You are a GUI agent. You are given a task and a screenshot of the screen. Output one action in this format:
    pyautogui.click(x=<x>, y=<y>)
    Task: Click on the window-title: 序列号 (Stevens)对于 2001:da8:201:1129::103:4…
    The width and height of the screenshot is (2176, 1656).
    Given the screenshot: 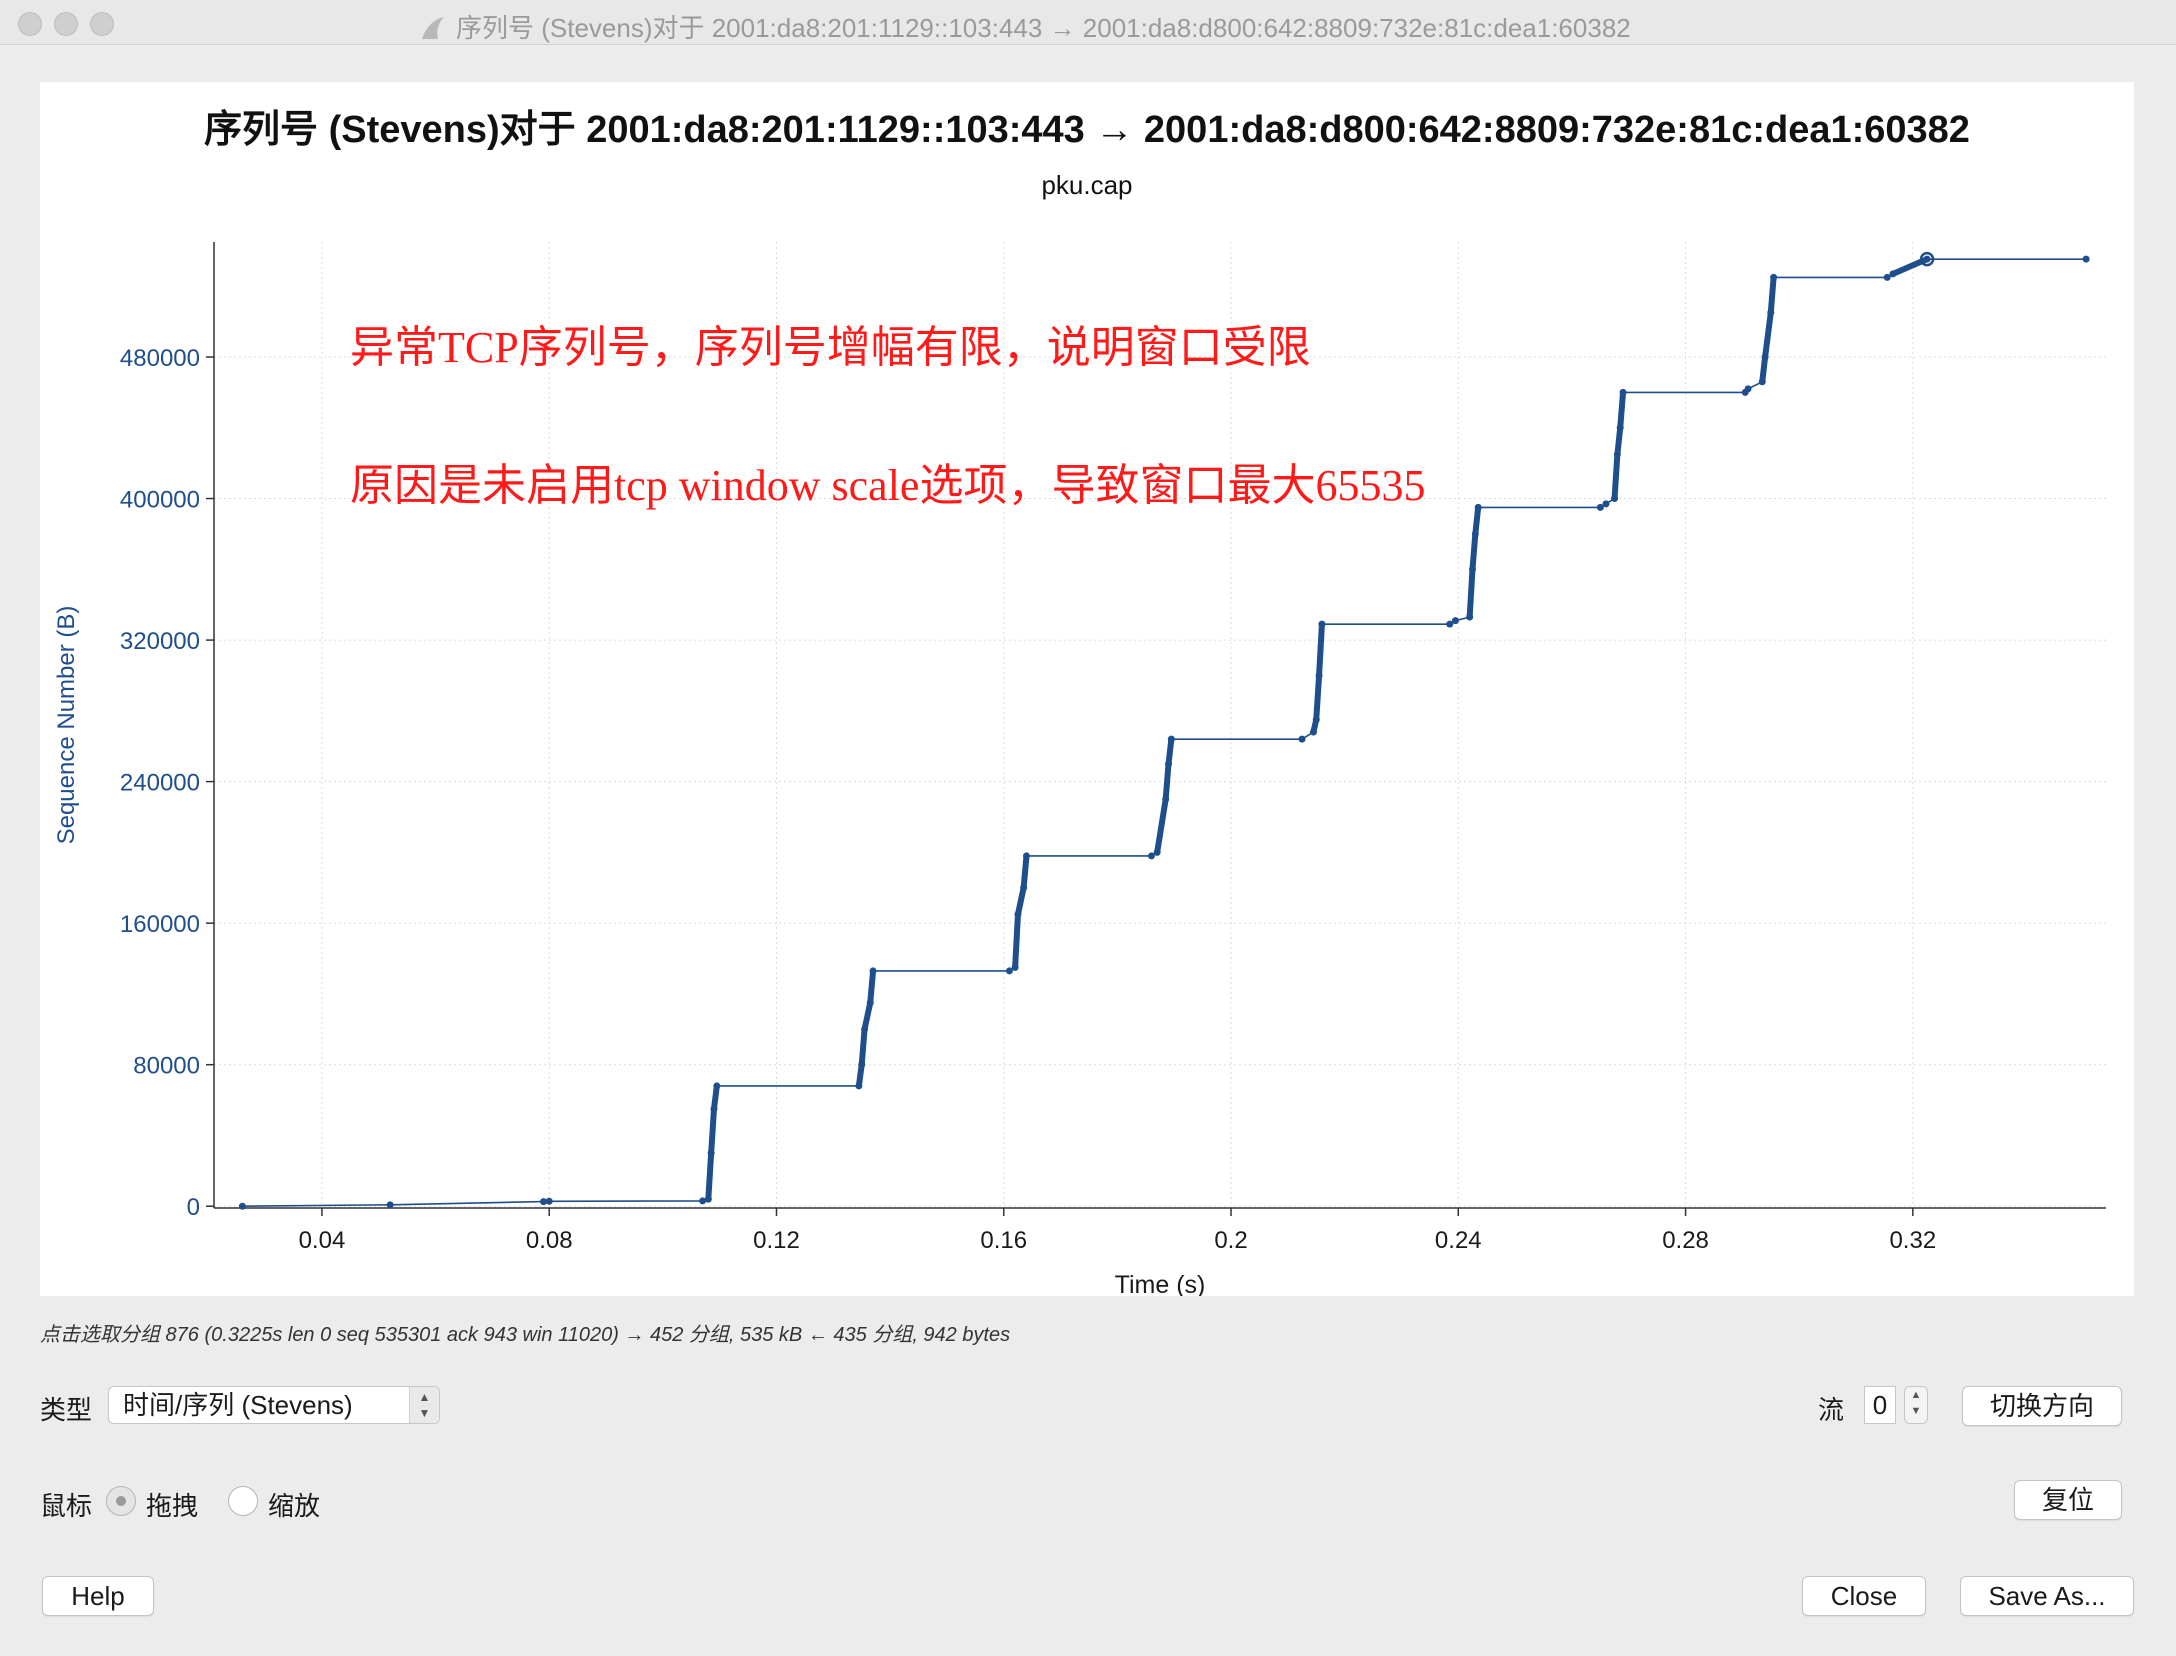 What is the action you would take?
    pyautogui.click(x=1025, y=26)
    